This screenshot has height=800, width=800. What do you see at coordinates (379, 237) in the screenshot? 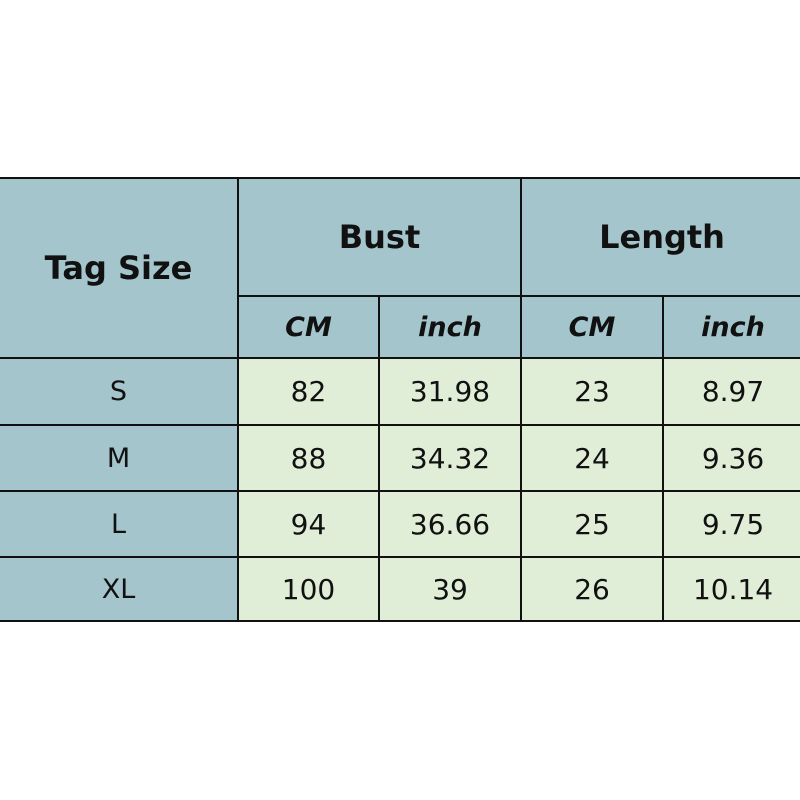
I see `bust-header: Bust` at bounding box center [379, 237].